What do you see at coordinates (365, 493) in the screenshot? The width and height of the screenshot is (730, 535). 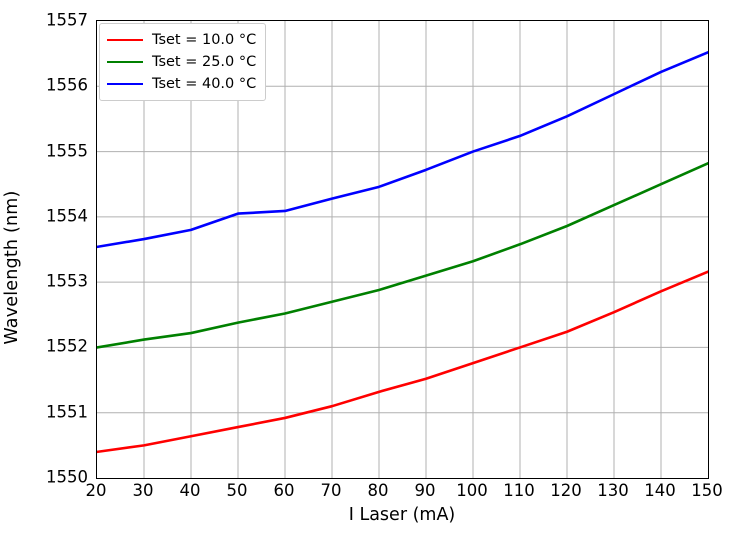 I see `x-axis-tick-labels: 20 30 40 50 60 70 80 90 100 110 120 130 140 150` at bounding box center [365, 493].